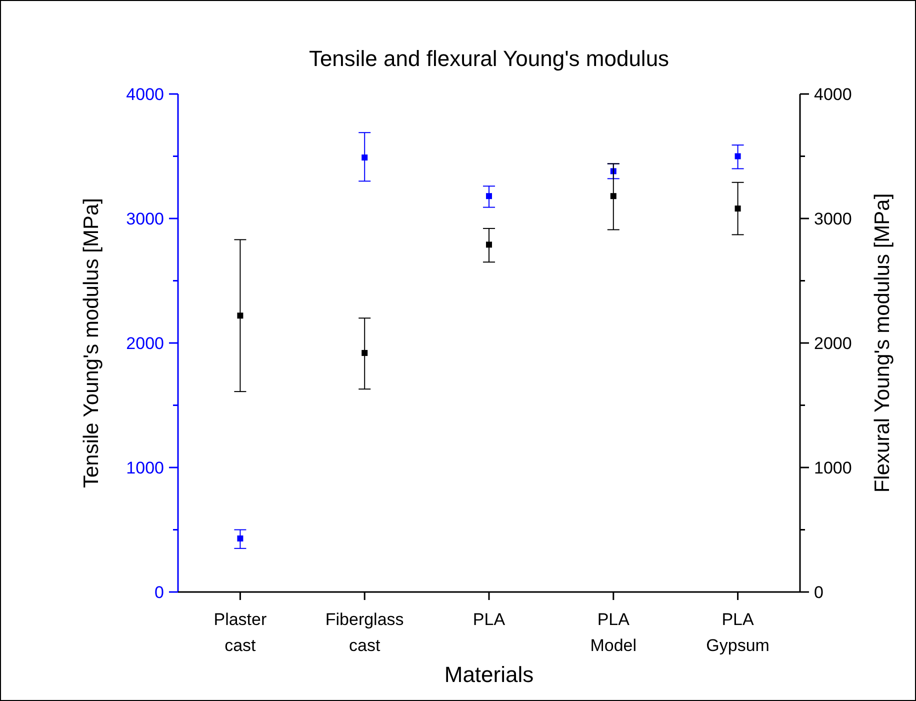  What do you see at coordinates (833, 468) in the screenshot?
I see `y2-tick-label: 1000` at bounding box center [833, 468].